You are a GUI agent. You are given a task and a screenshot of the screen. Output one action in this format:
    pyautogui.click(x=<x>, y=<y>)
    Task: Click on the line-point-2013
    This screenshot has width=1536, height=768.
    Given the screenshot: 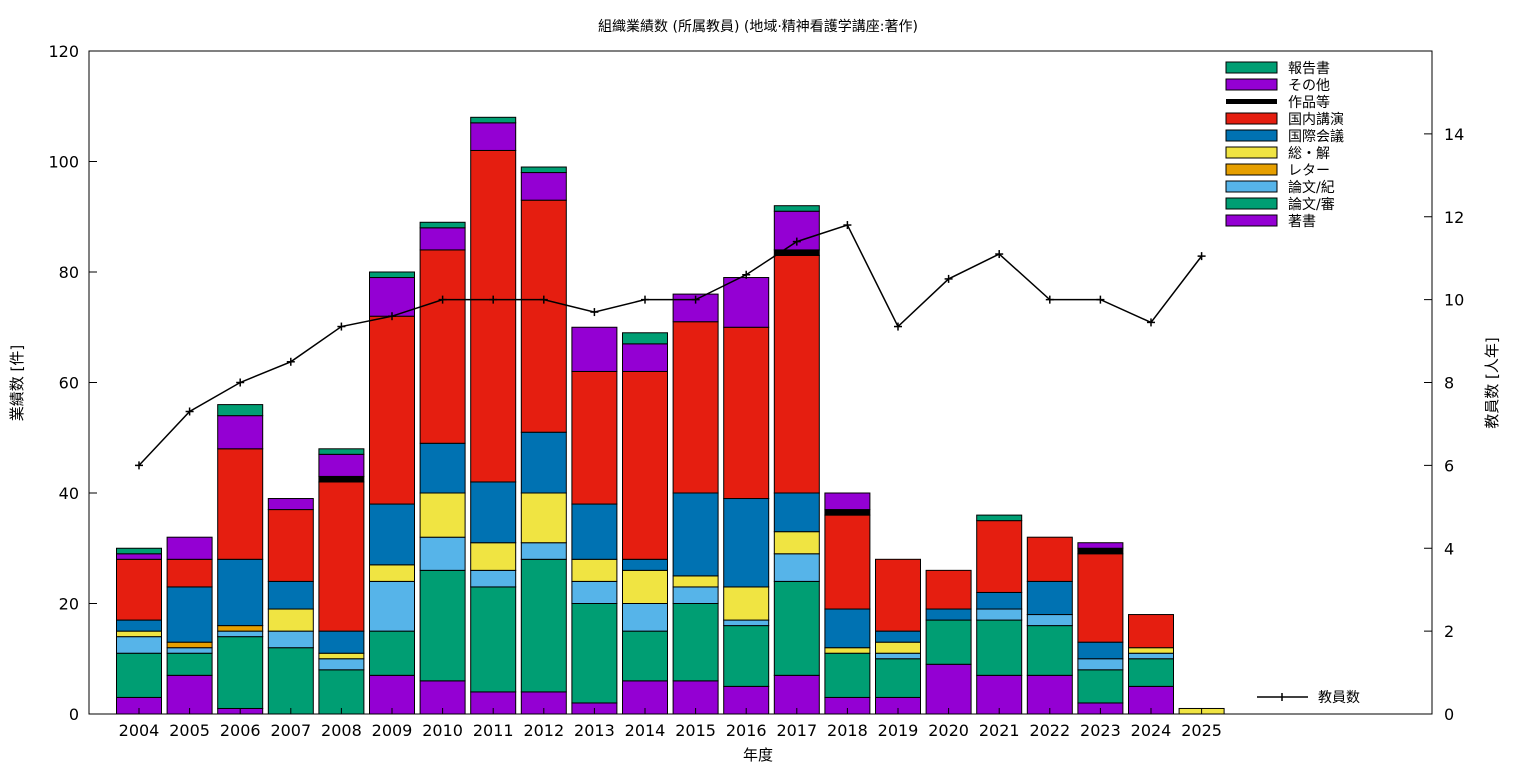 What is the action you would take?
    pyautogui.click(x=594, y=312)
    